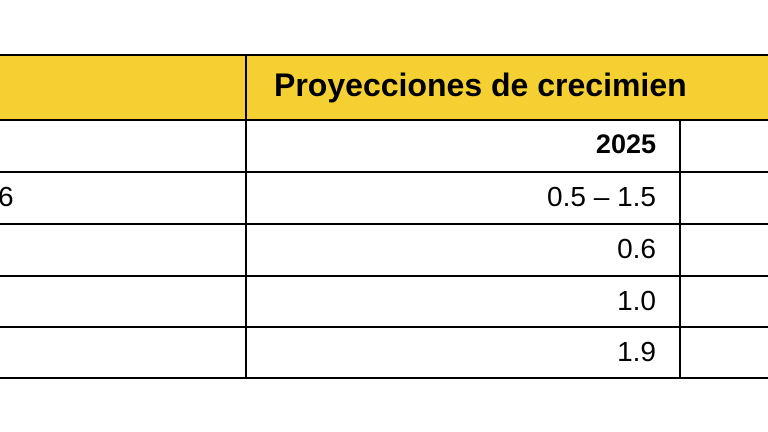  I want to click on table-title: Proyecciones de crecimien, so click(480, 85).